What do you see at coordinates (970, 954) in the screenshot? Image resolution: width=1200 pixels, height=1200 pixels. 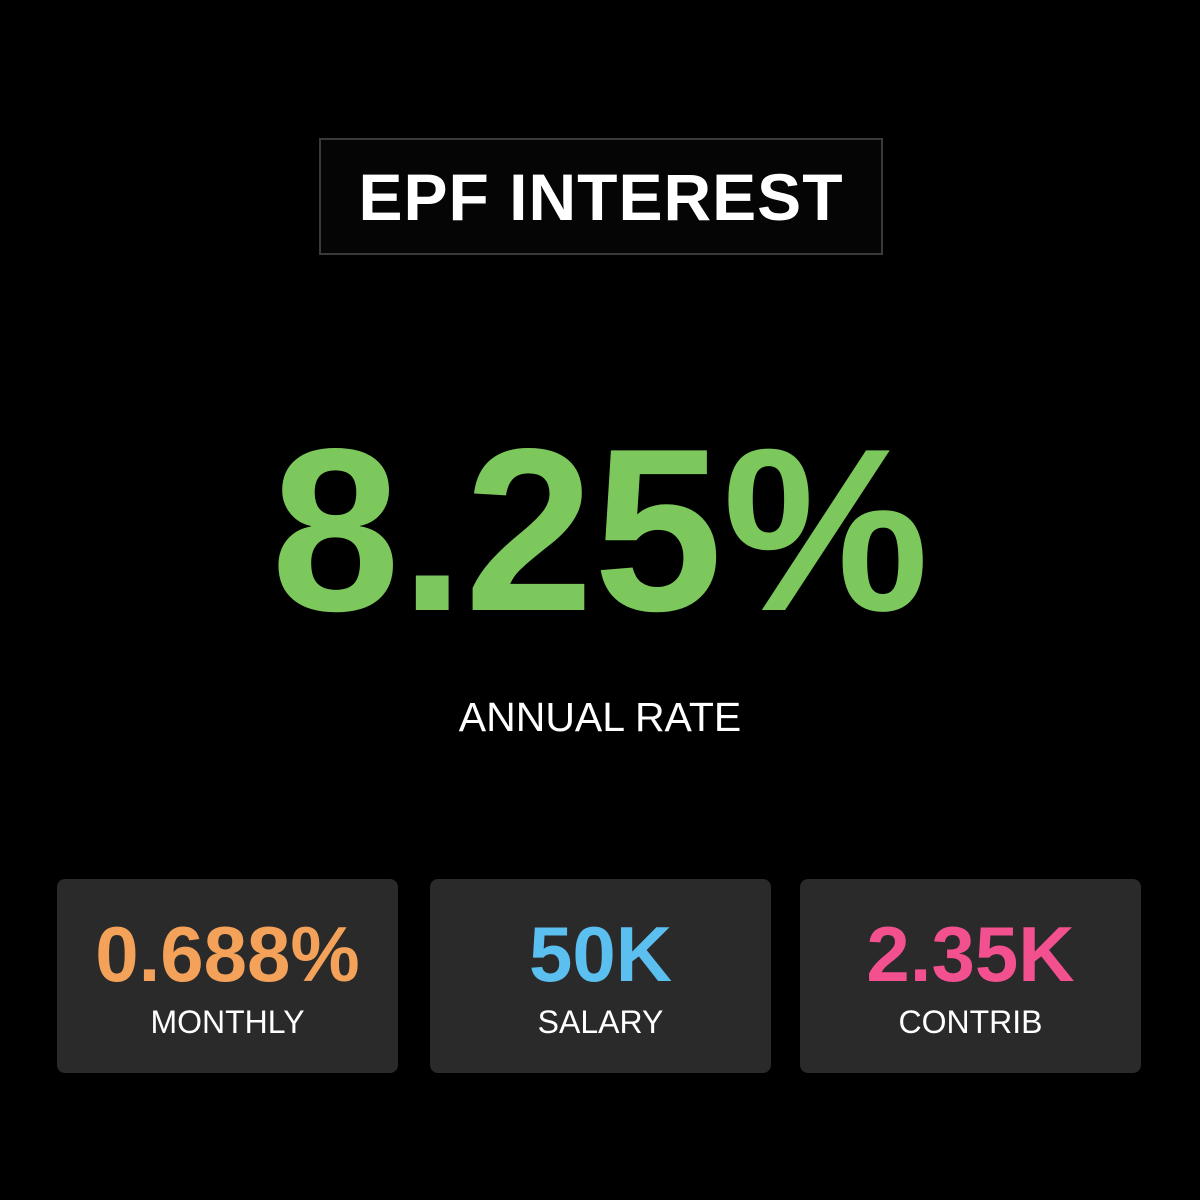 I see `card-value: 2.35K` at bounding box center [970, 954].